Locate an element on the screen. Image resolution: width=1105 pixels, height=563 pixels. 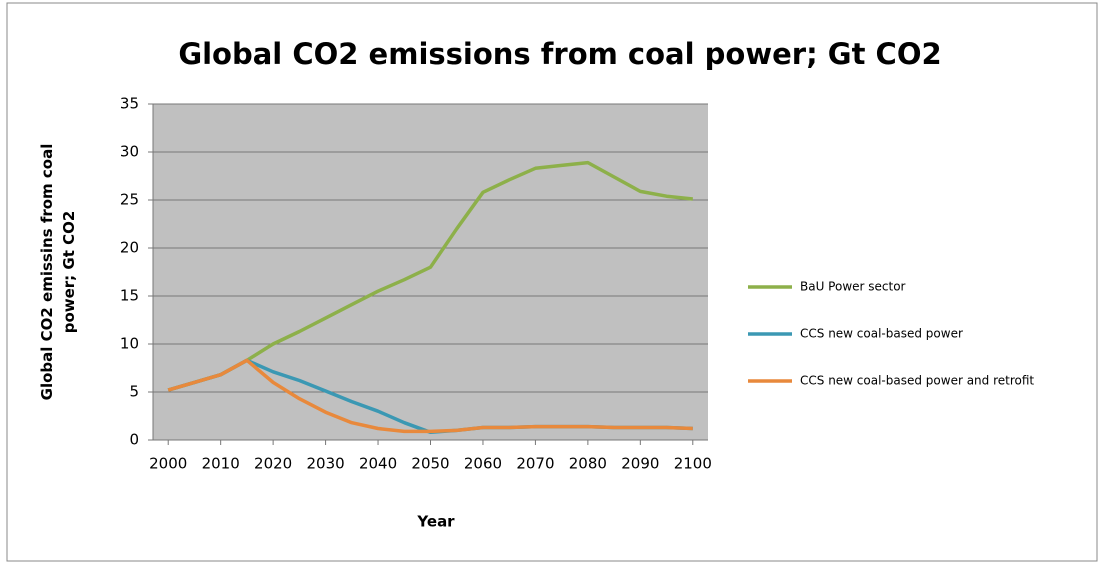
x-tick-label: 2060 is located at coordinates (483, 464).